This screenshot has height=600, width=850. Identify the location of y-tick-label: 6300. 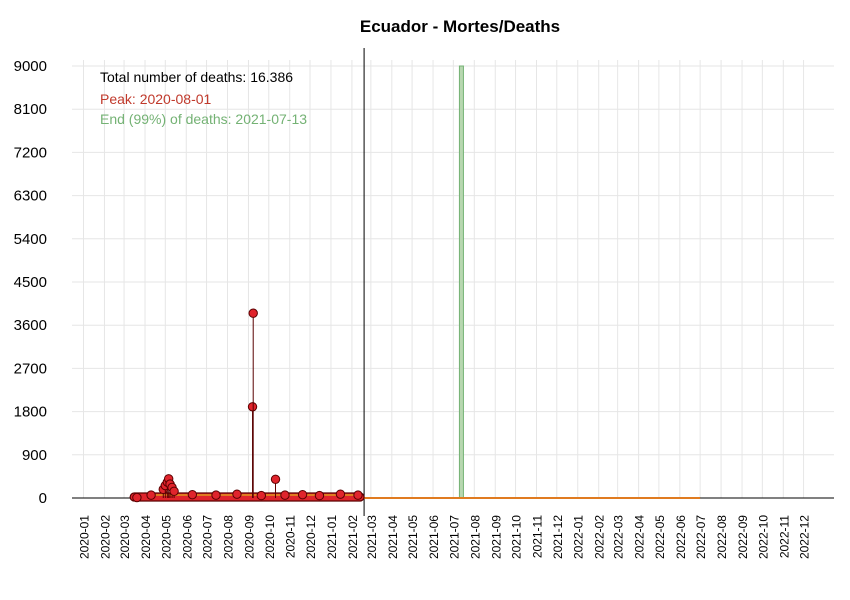
(30, 196).